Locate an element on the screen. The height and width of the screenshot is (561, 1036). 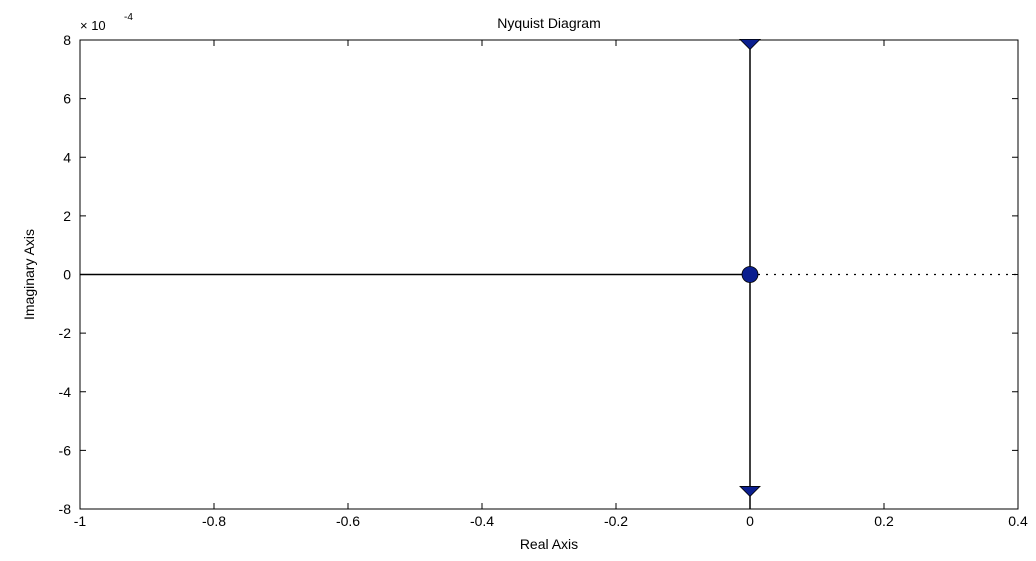
y-tick-label: -2 is located at coordinates (65, 333).